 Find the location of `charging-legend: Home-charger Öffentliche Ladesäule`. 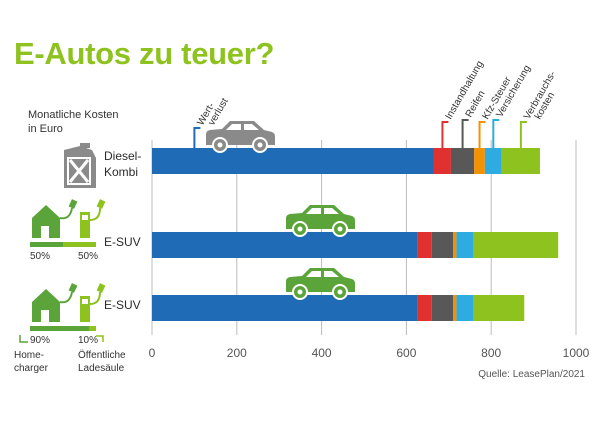

charging-legend: Home-charger Öffentliche Ladesäule is located at coordinates (70, 354).